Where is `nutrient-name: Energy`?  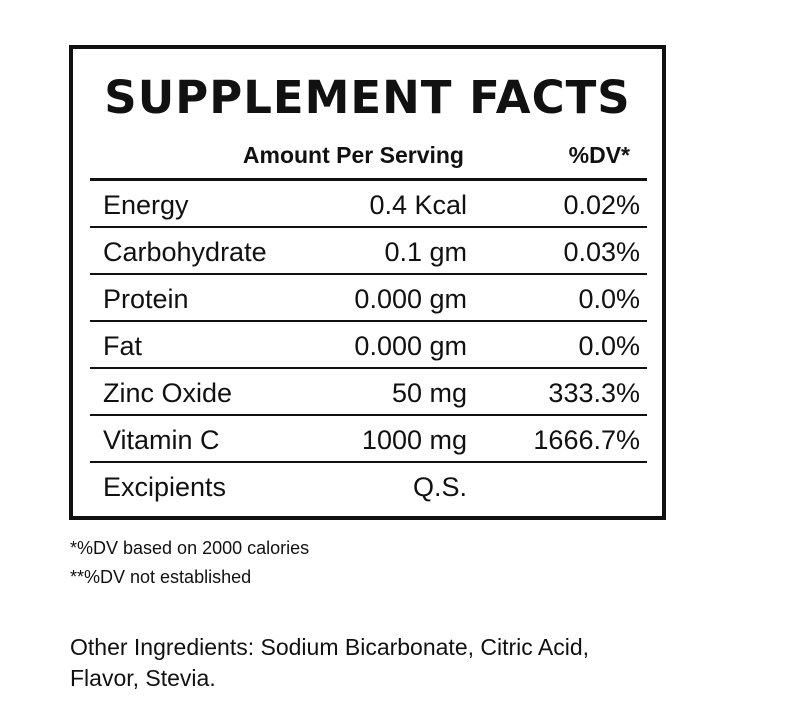 nutrient-name: Energy is located at coordinates (146, 205).